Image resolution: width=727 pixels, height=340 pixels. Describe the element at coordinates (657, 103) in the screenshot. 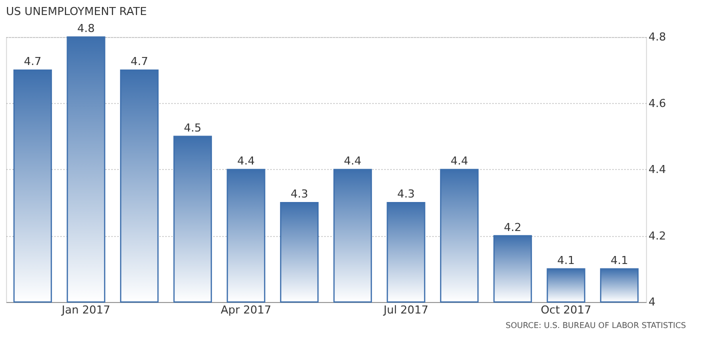

I see `y-tick-label: 4.6` at that location.